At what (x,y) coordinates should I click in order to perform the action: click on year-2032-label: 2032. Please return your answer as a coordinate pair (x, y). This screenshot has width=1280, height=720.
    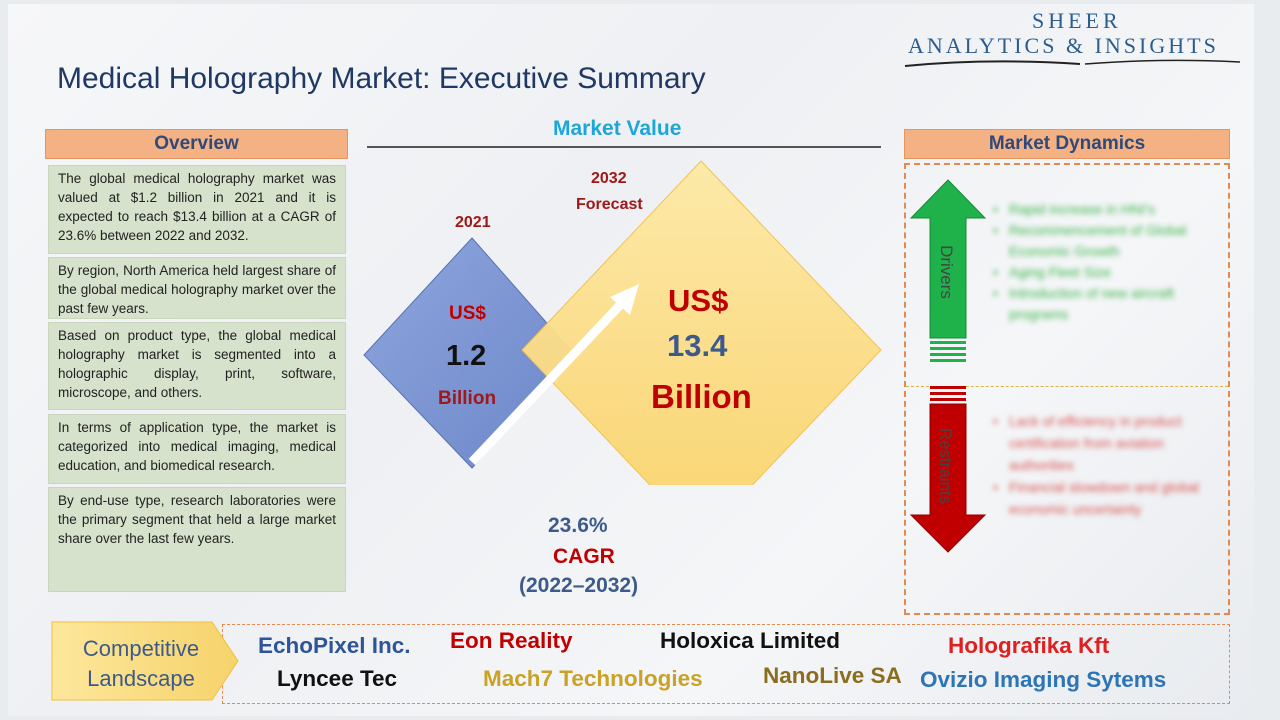
    Looking at the image, I should click on (609, 178).